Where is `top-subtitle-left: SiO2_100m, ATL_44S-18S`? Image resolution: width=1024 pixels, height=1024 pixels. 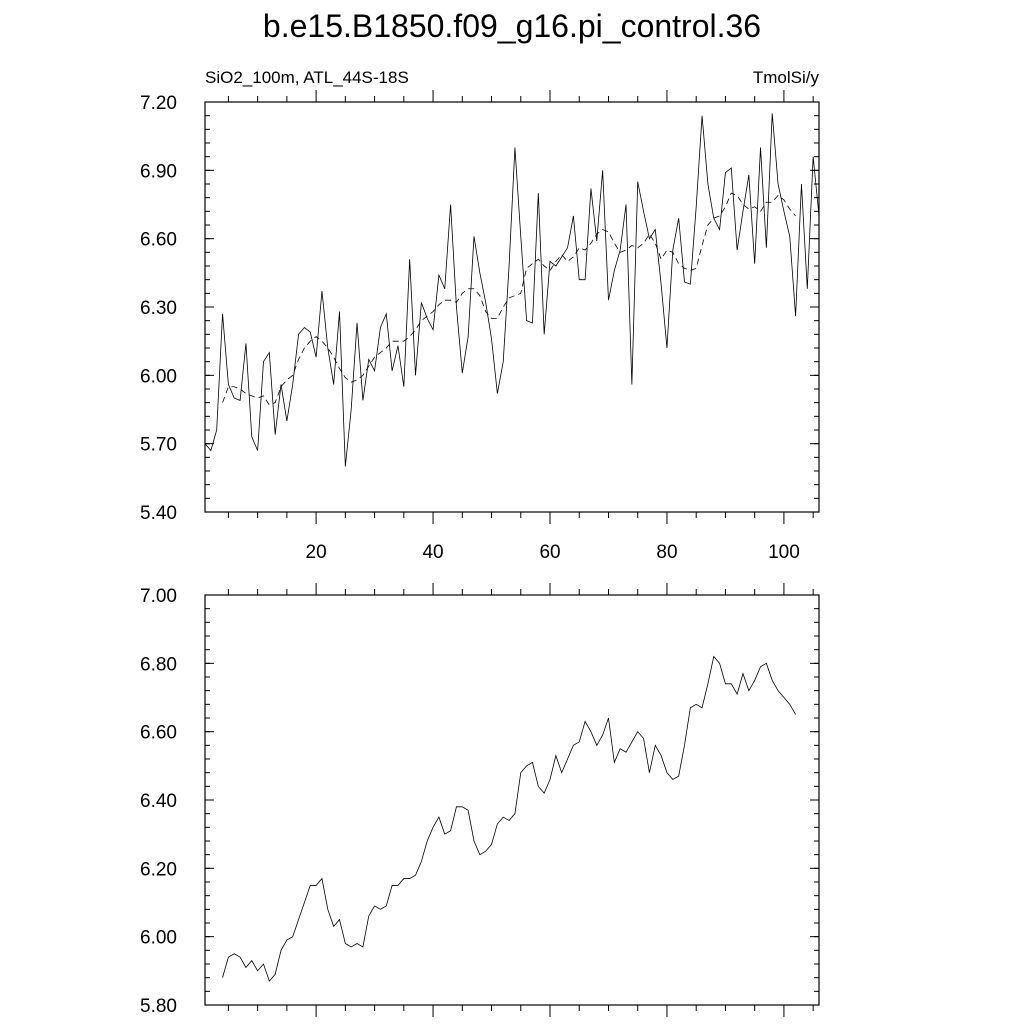
top-subtitle-left: SiO2_100m, ATL_44S-18S is located at coordinates (307, 77).